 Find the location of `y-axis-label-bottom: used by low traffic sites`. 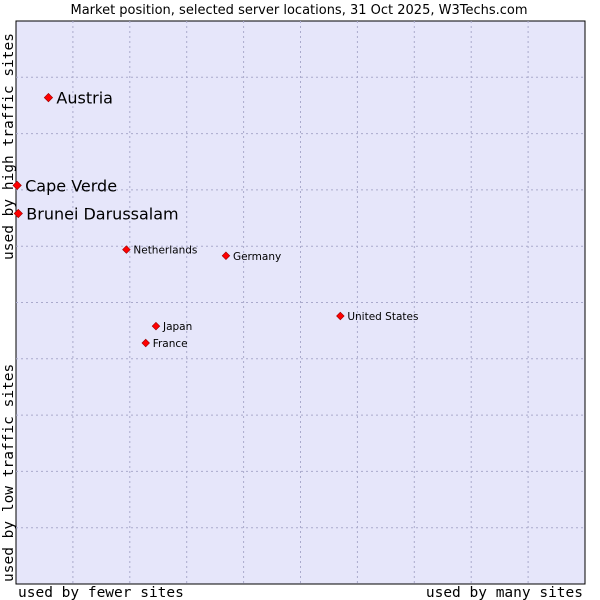

y-axis-label-bottom: used by low traffic sites is located at coordinates (9, 473).